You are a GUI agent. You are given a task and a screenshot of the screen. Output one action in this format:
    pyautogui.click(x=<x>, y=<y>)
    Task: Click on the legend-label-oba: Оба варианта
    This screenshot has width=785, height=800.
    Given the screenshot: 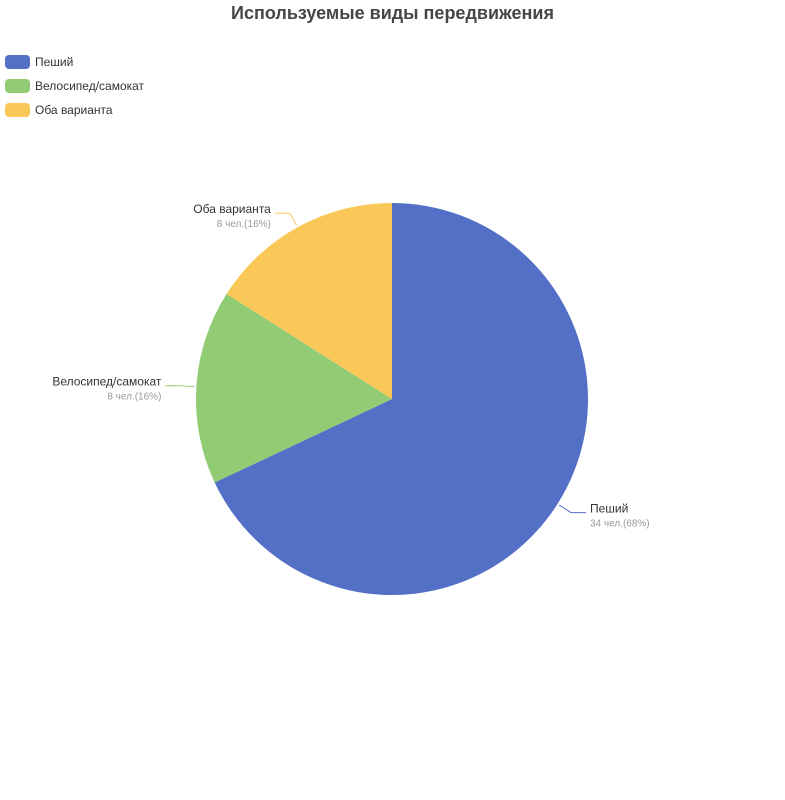 What is the action you would take?
    pyautogui.click(x=74, y=110)
    